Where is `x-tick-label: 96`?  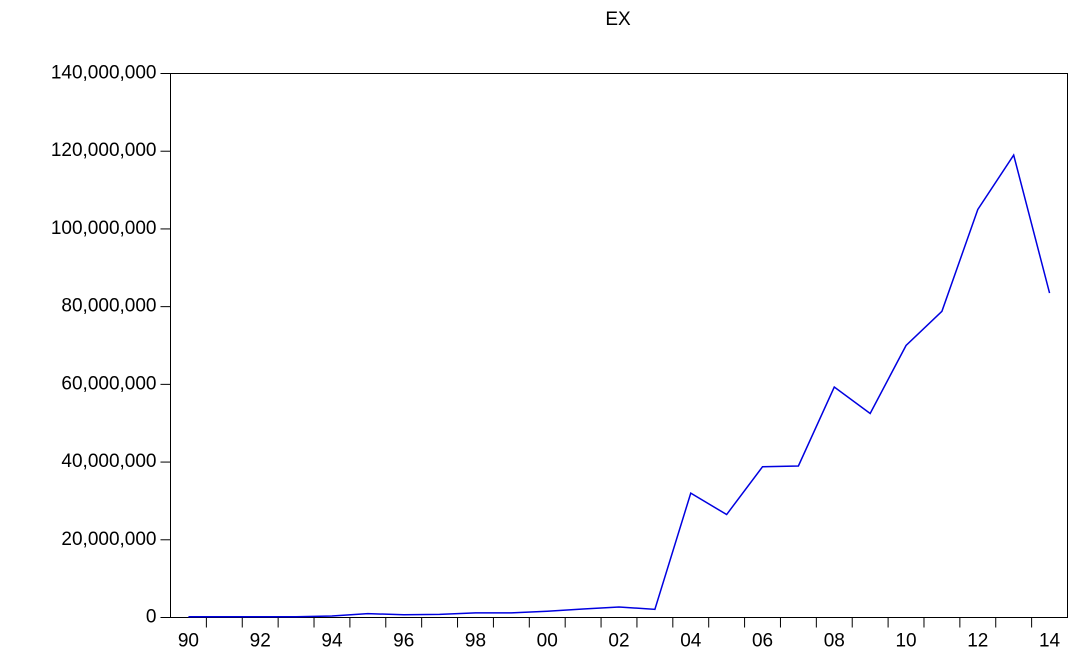 x-tick-label: 96 is located at coordinates (403, 641).